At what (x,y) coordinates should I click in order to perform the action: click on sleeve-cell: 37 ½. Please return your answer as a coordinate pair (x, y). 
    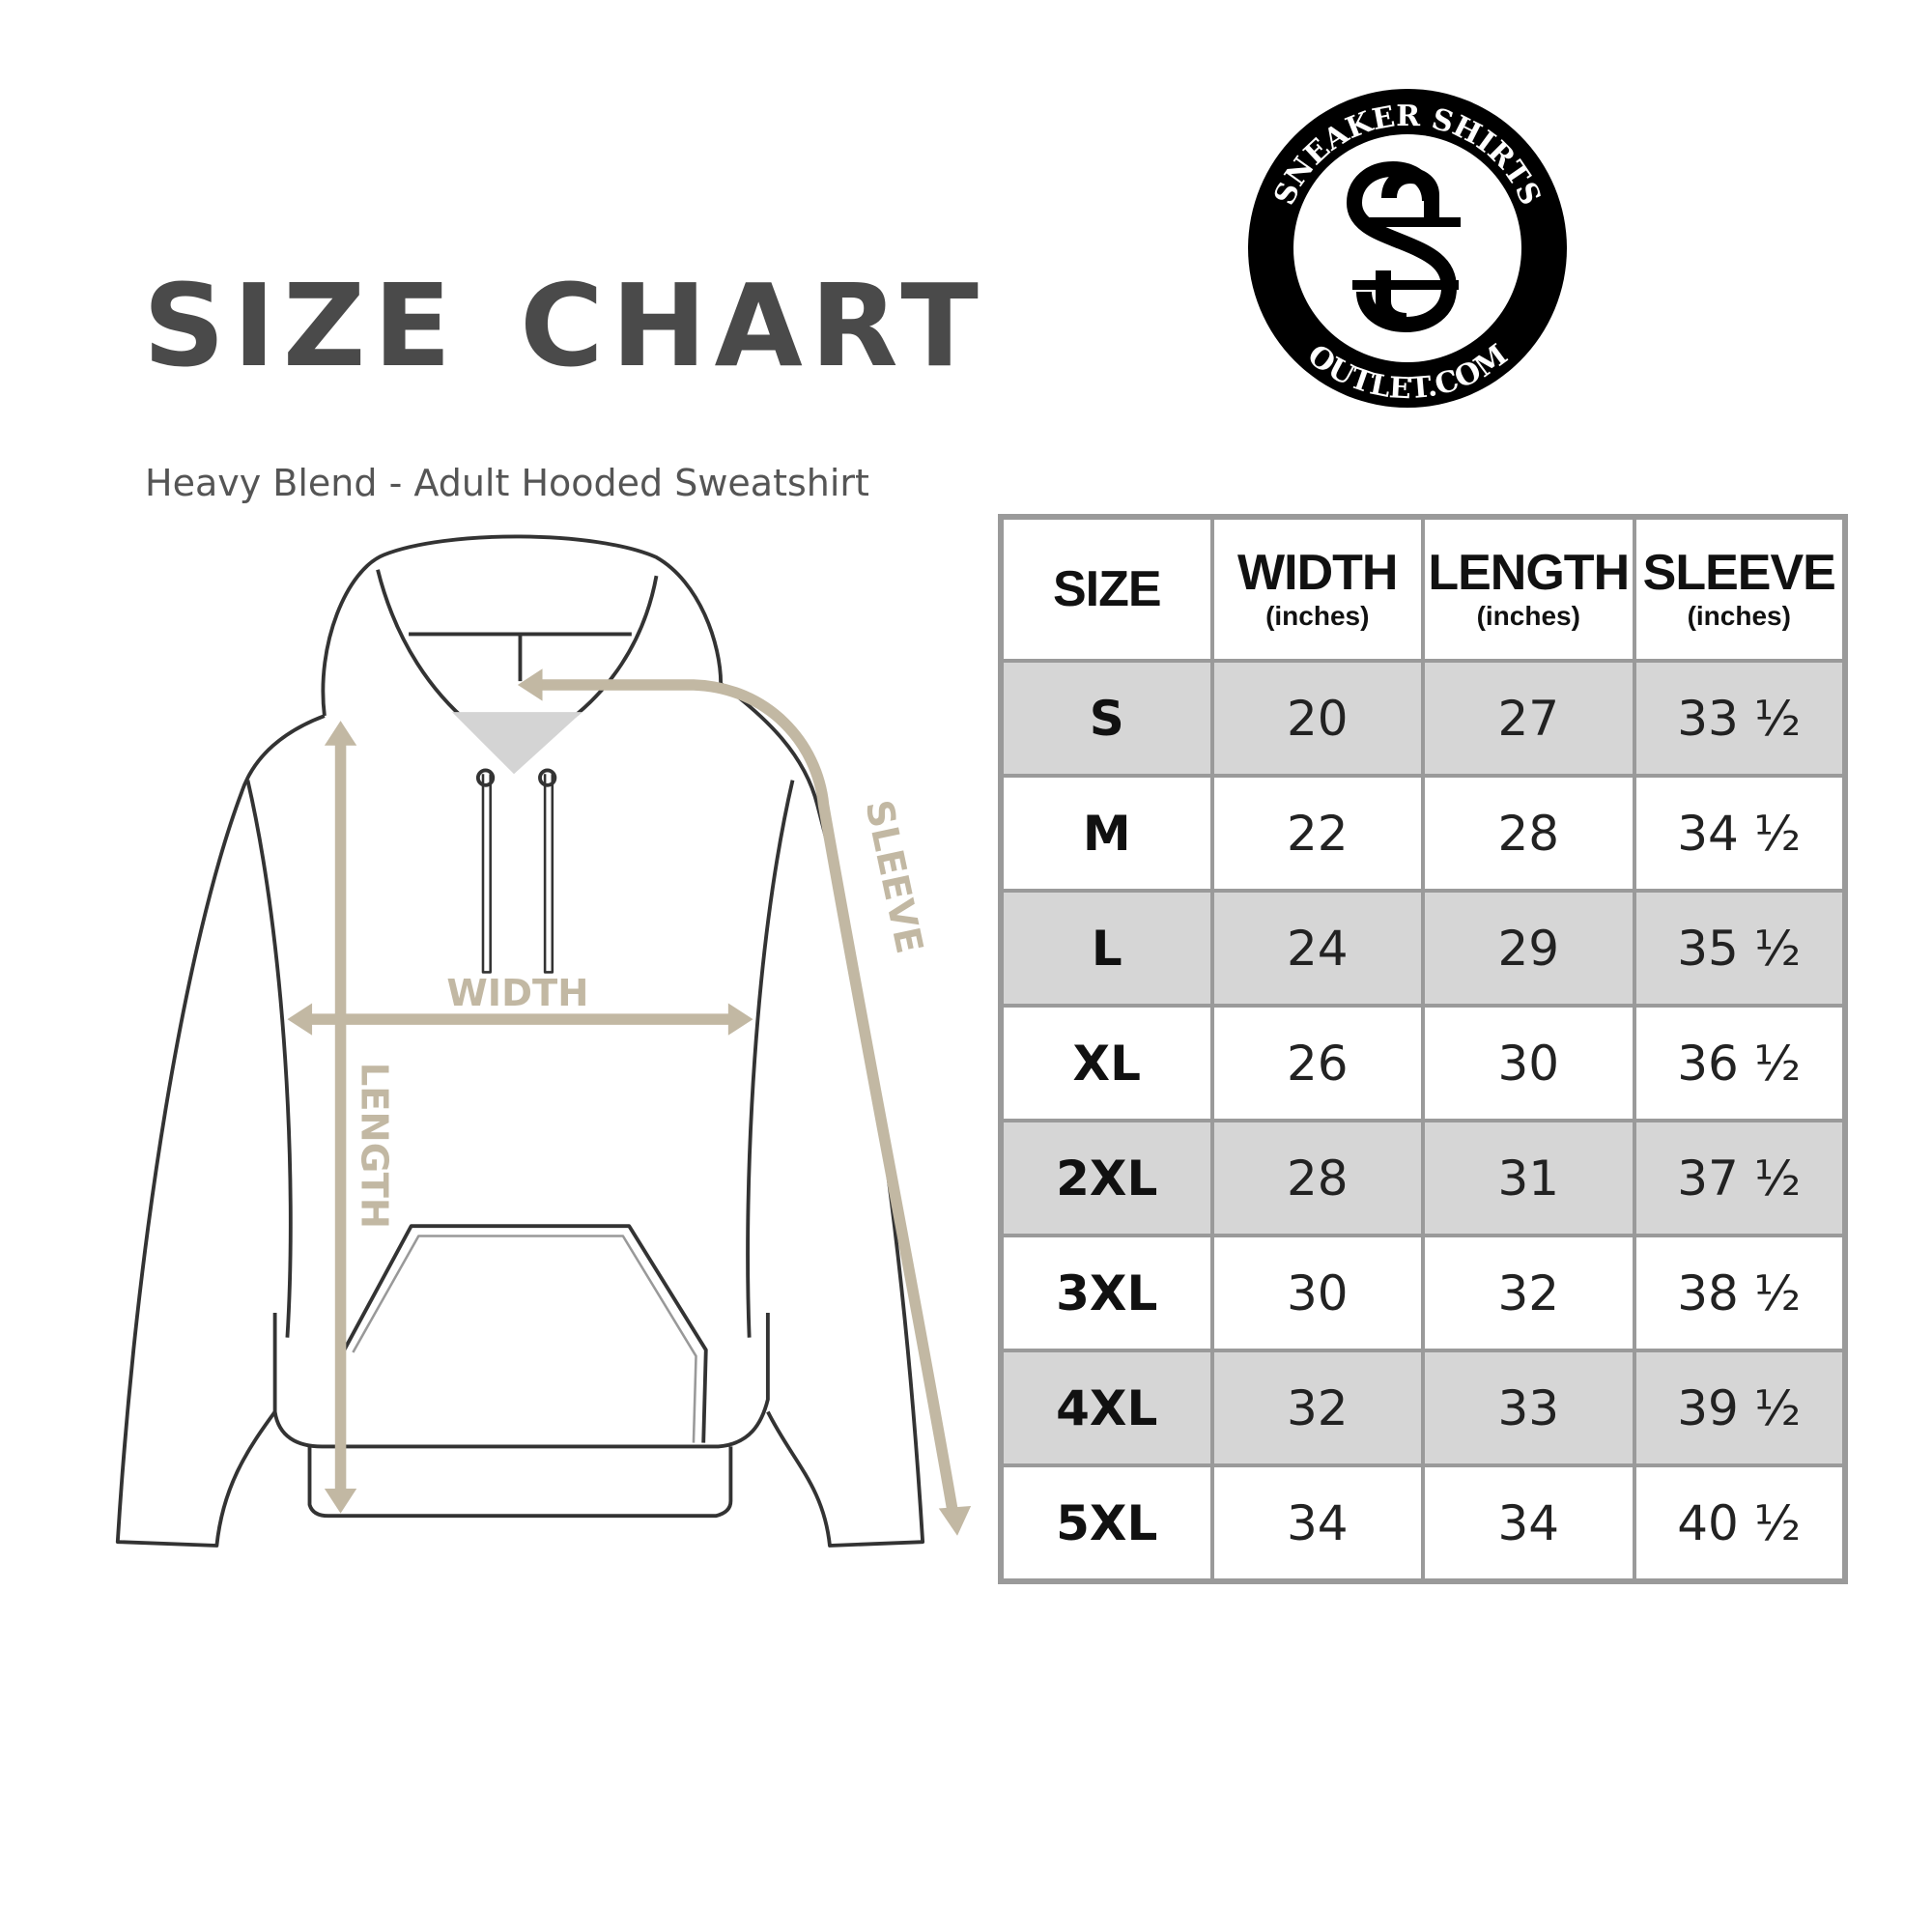
    Looking at the image, I should click on (1739, 1178).